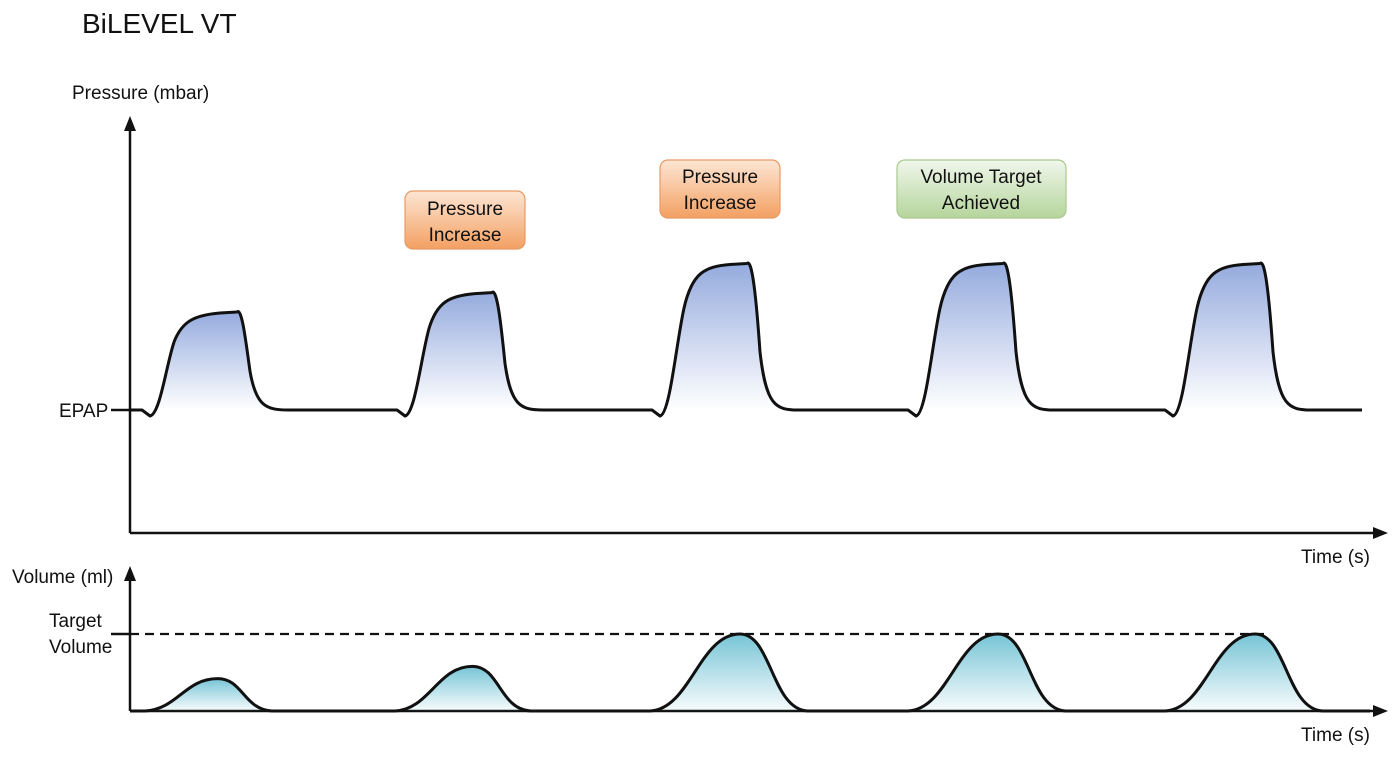  I want to click on volume-waveform, so click(750, 672).